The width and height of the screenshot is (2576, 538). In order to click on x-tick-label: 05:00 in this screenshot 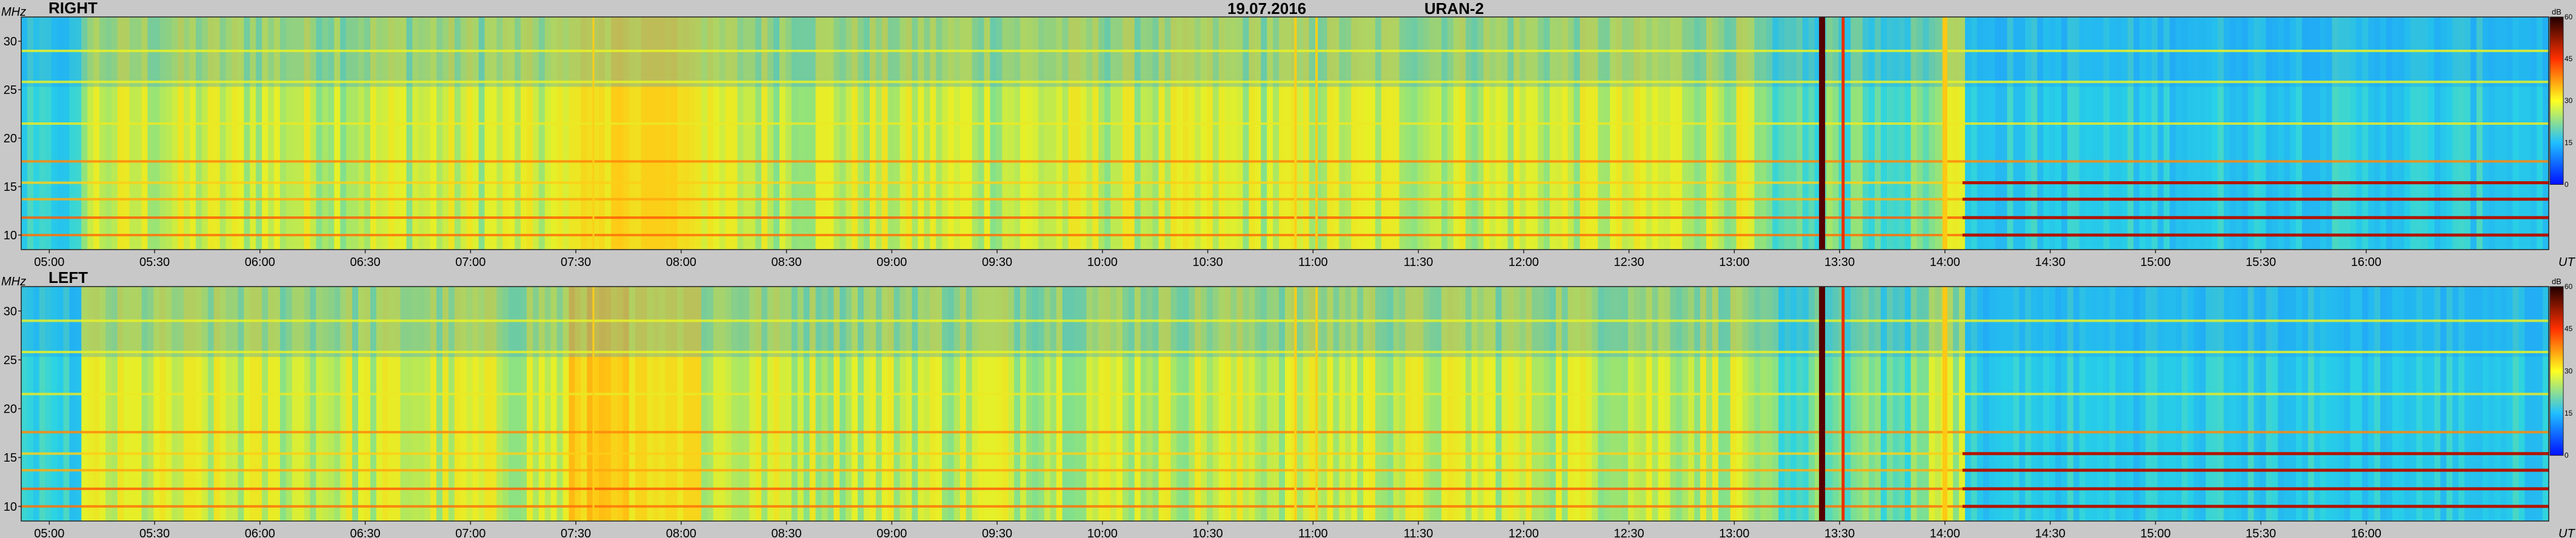, I will do `click(49, 262)`.